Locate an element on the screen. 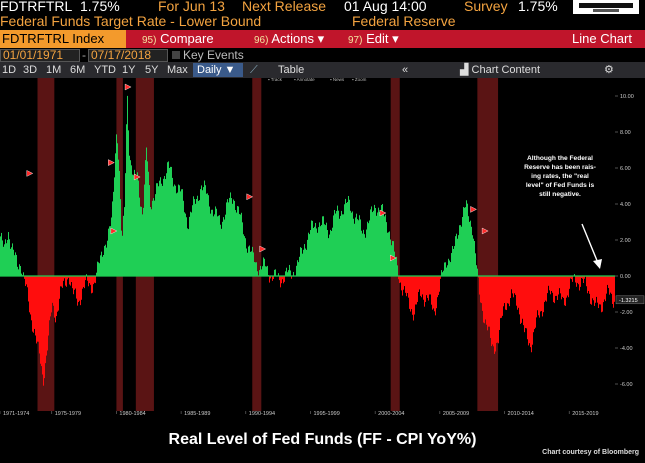 This screenshot has width=645, height=463. period-1y: 1Y is located at coordinates (129, 70).